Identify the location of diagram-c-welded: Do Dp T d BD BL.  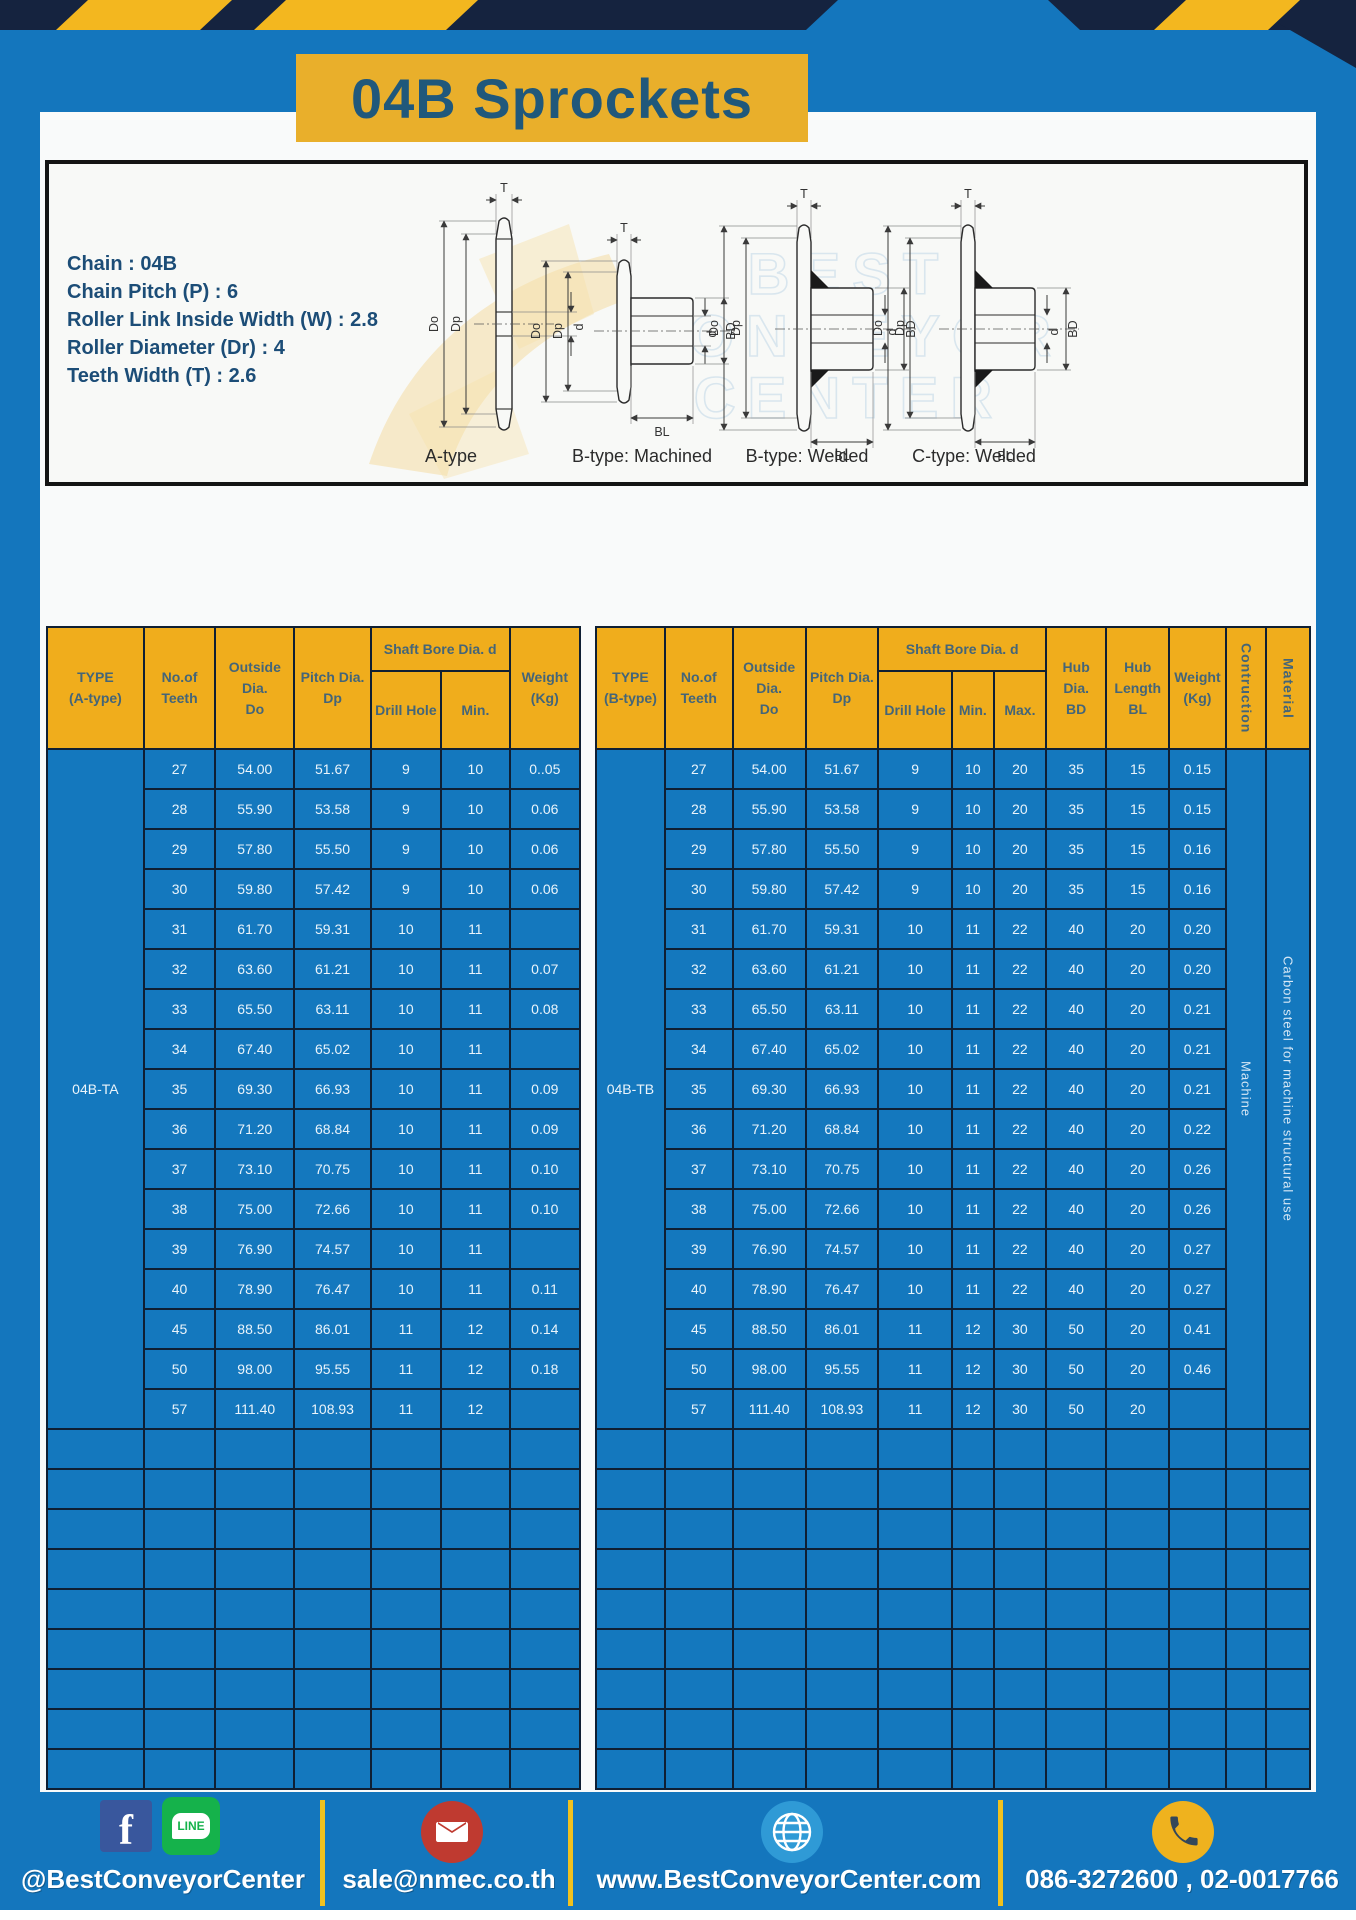
(975, 325).